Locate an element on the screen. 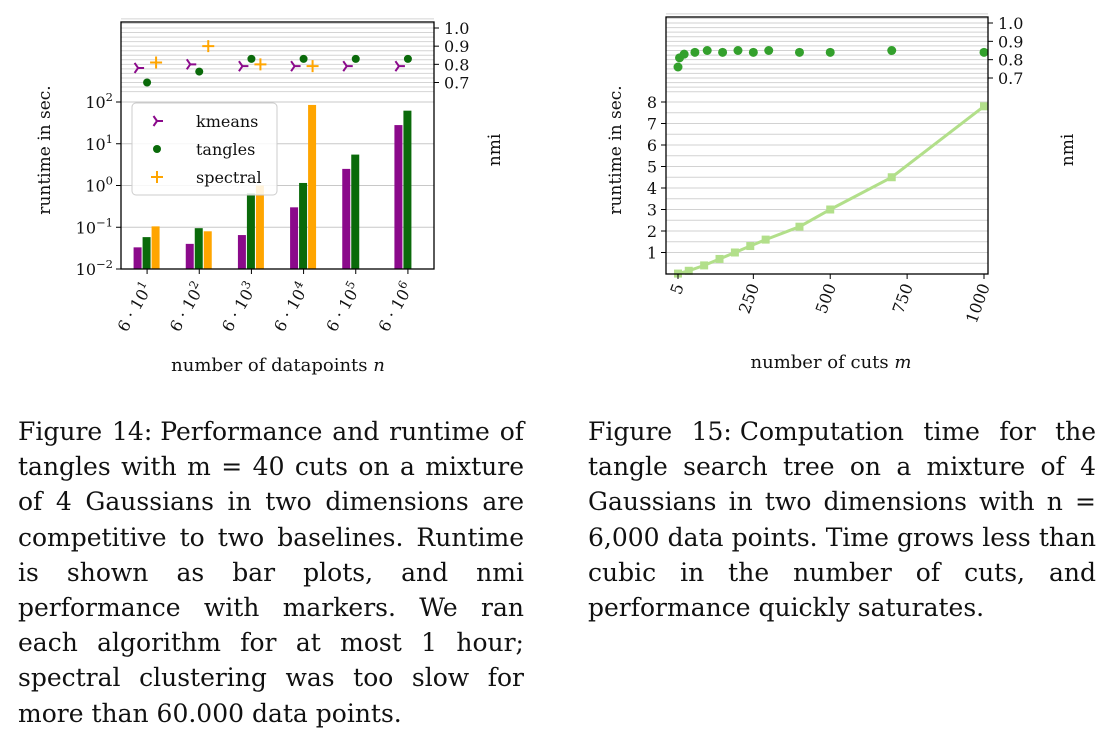 The height and width of the screenshot is (738, 1113). x-tick-label: 6 · 105 is located at coordinates (343, 306).